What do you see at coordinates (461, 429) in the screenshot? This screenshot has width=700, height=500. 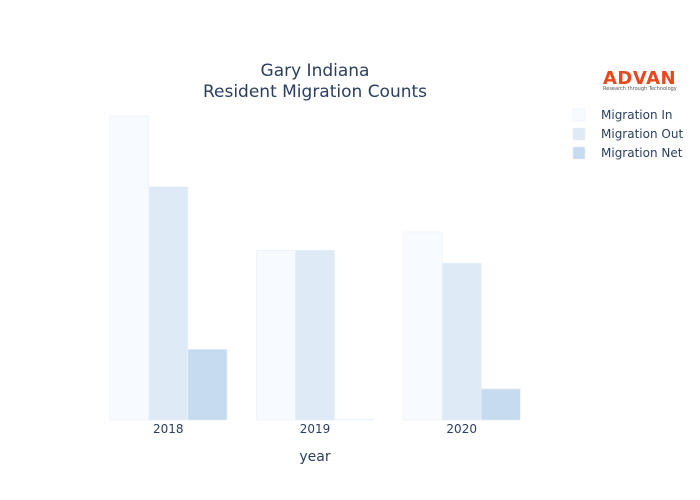 I see `x-tick-label: 2020` at bounding box center [461, 429].